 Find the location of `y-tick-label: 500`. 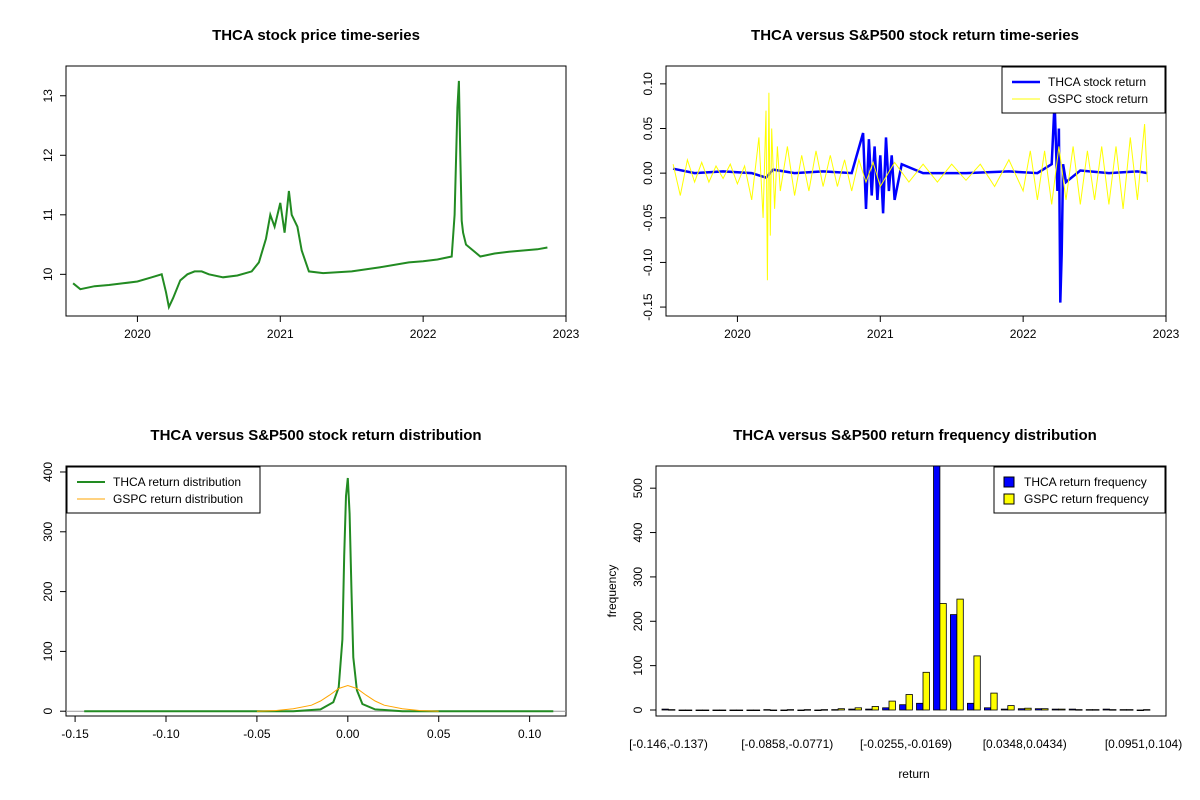

y-tick-label: 500 is located at coordinates (638, 488).